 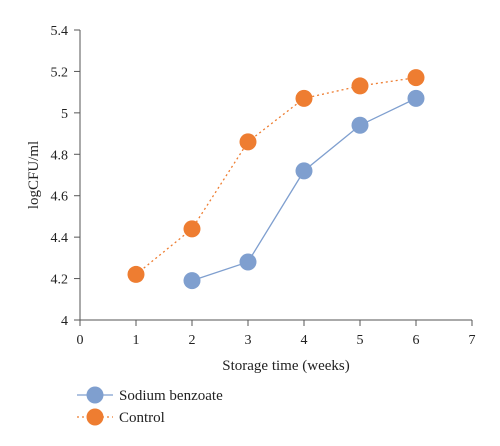 What do you see at coordinates (171, 396) in the screenshot?
I see `legend-label: Sodium benzoate` at bounding box center [171, 396].